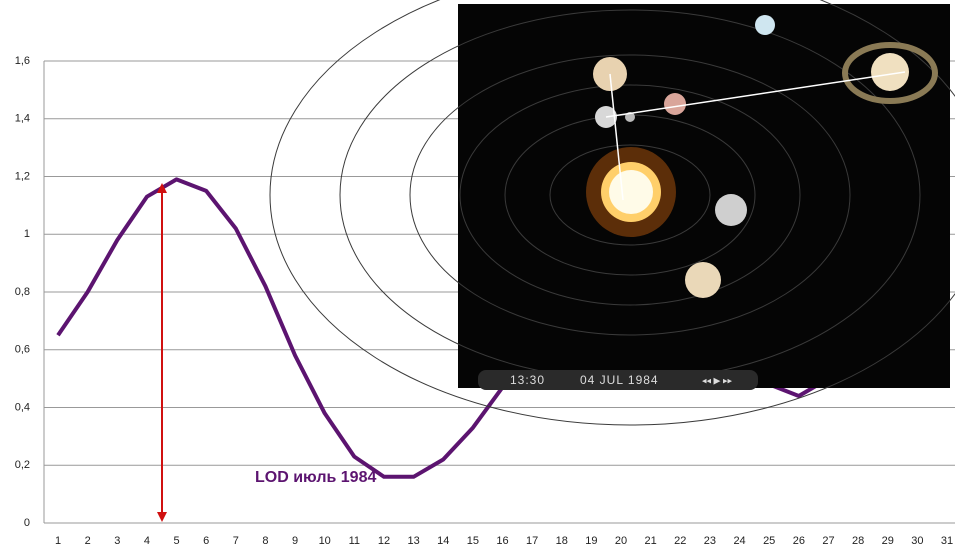  Describe the element at coordinates (947, 541) in the screenshot. I see `x-tick-label: 31` at that location.